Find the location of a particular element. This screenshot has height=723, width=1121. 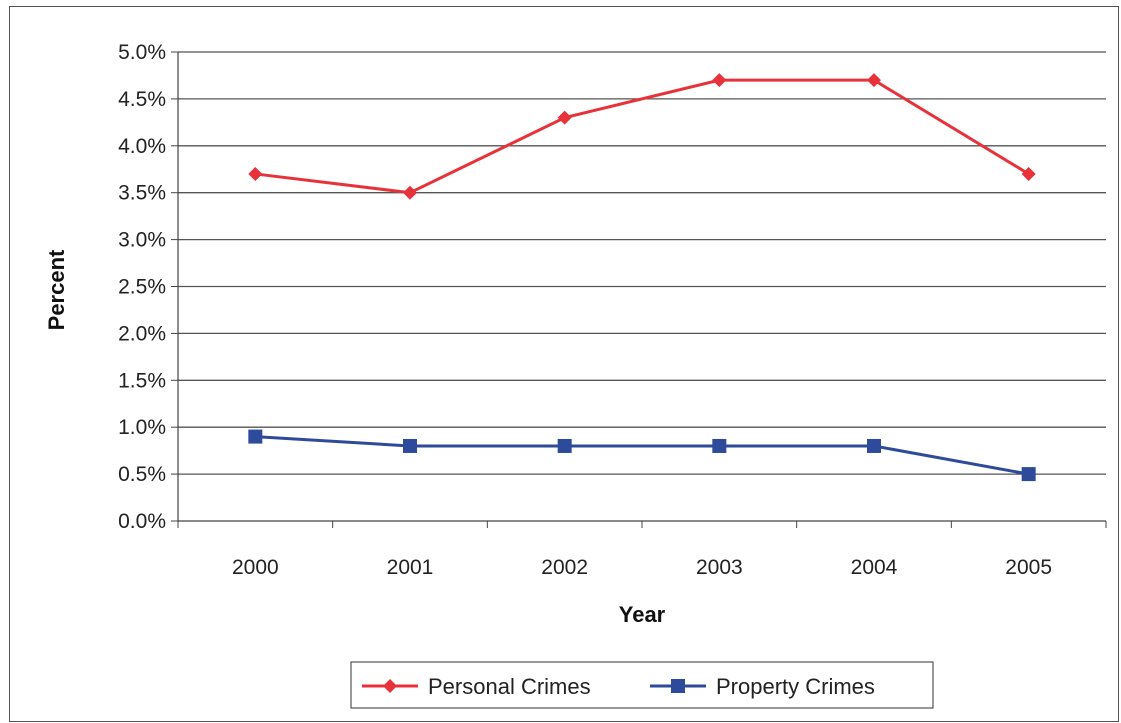

series-personal-crimes is located at coordinates (642, 136).